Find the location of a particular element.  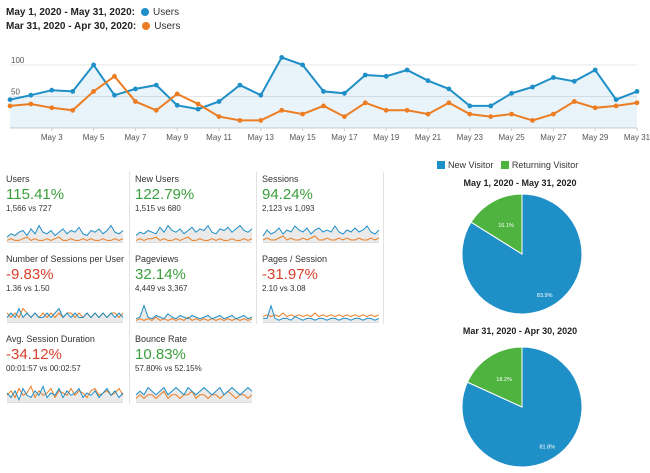

legend-previous: Mar 31, 2020 - Apr 30, 2020: Users is located at coordinates (93, 26).